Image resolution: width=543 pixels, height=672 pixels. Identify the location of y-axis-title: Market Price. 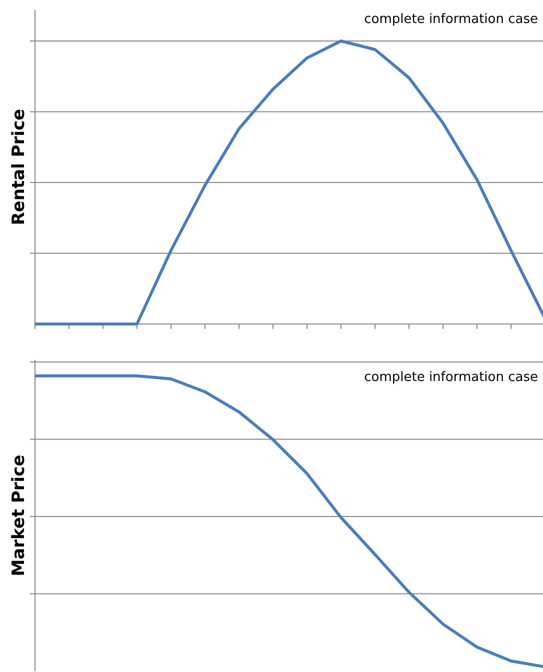
(19, 515).